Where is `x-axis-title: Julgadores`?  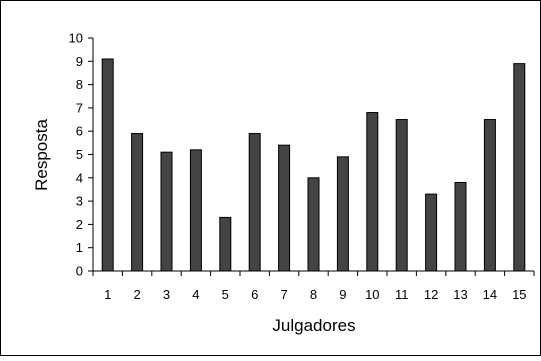 x-axis-title: Julgadores is located at coordinates (313, 325).